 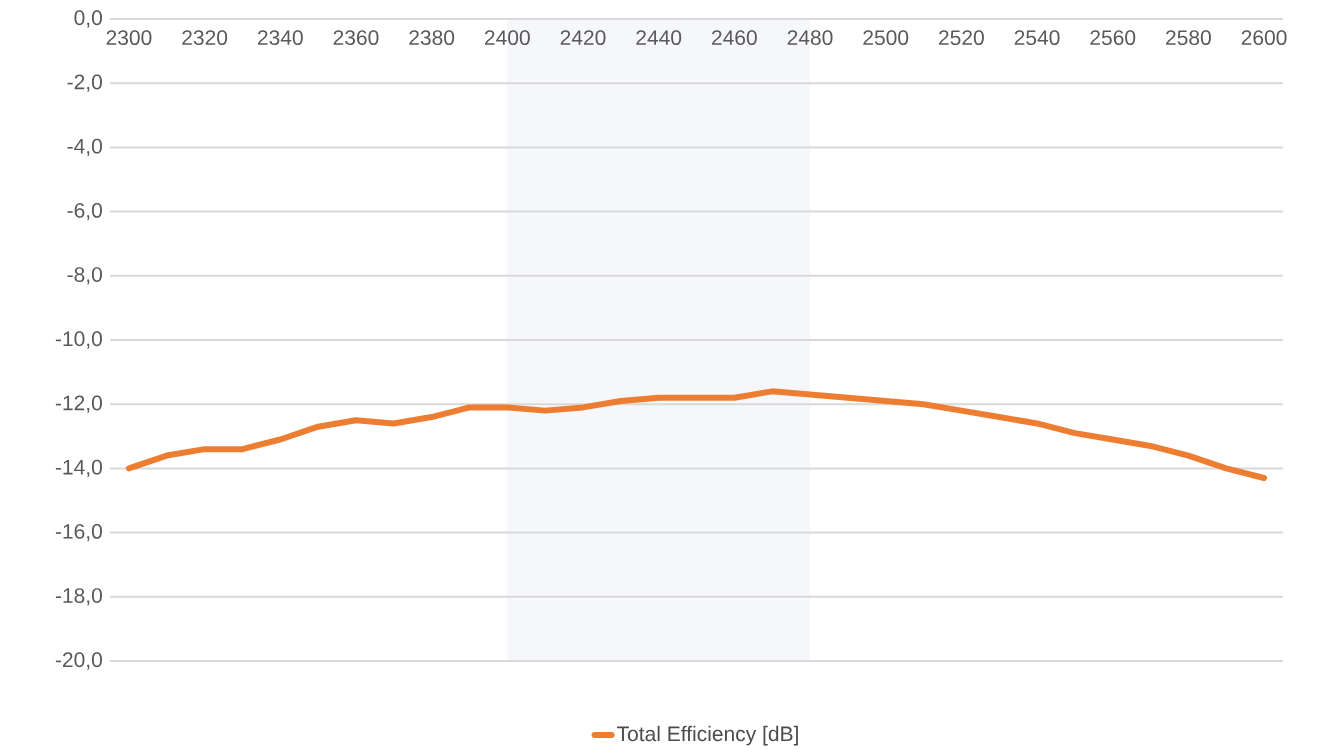 I want to click on y-tick-label: -2,0, so click(x=84, y=83).